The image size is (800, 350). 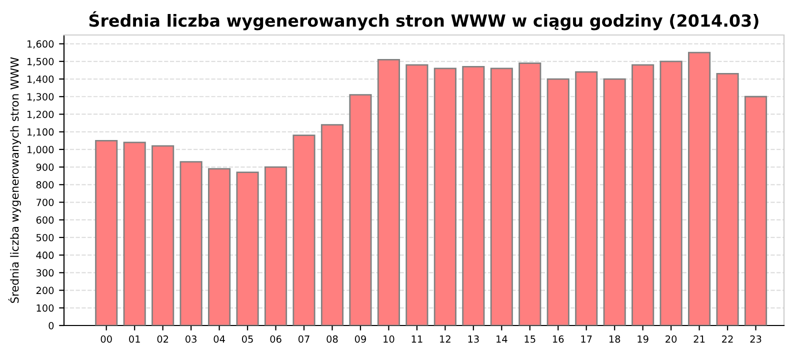 What do you see at coordinates (45, 255) in the screenshot?
I see `y-tick-label: 400` at bounding box center [45, 255].